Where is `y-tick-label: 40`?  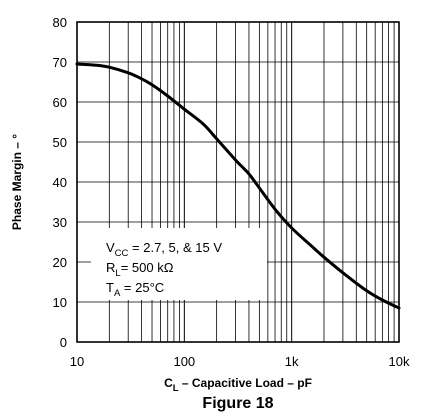 y-tick-label: 40 is located at coordinates (60, 182).